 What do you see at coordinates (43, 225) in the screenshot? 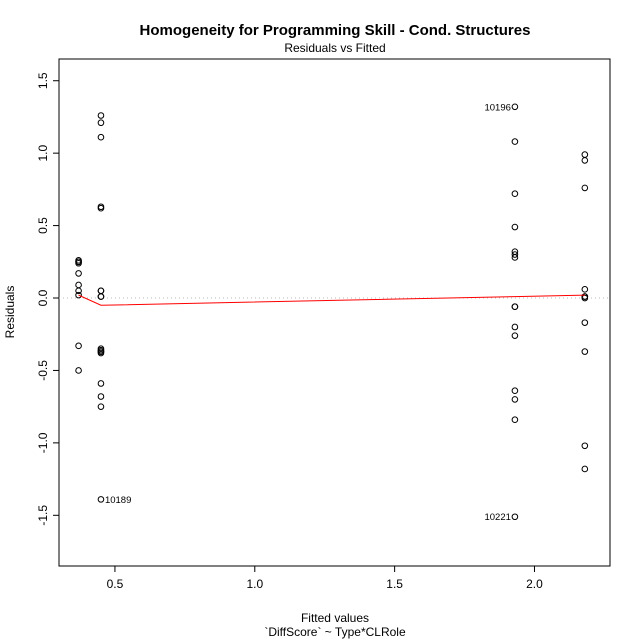
I see `y-tick-label: 0.5` at bounding box center [43, 225].